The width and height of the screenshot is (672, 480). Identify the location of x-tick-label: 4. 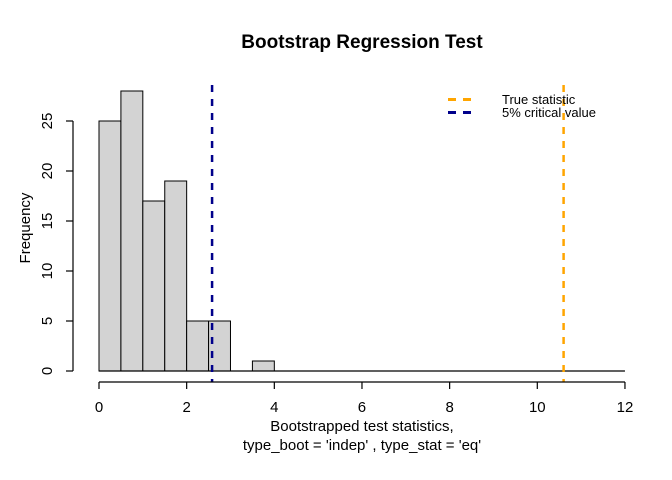
(274, 407).